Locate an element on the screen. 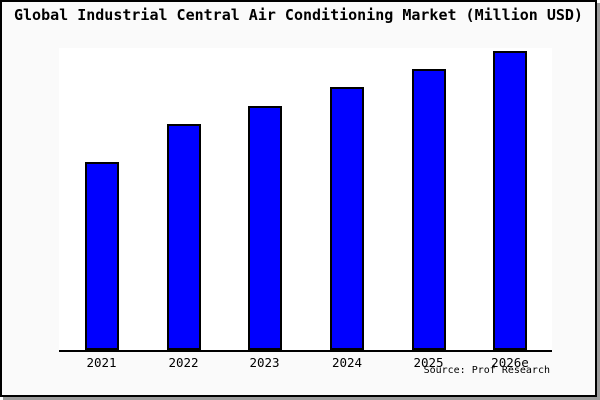 Image resolution: width=600 pixels, height=400 pixels. bar-2026e is located at coordinates (510, 200).